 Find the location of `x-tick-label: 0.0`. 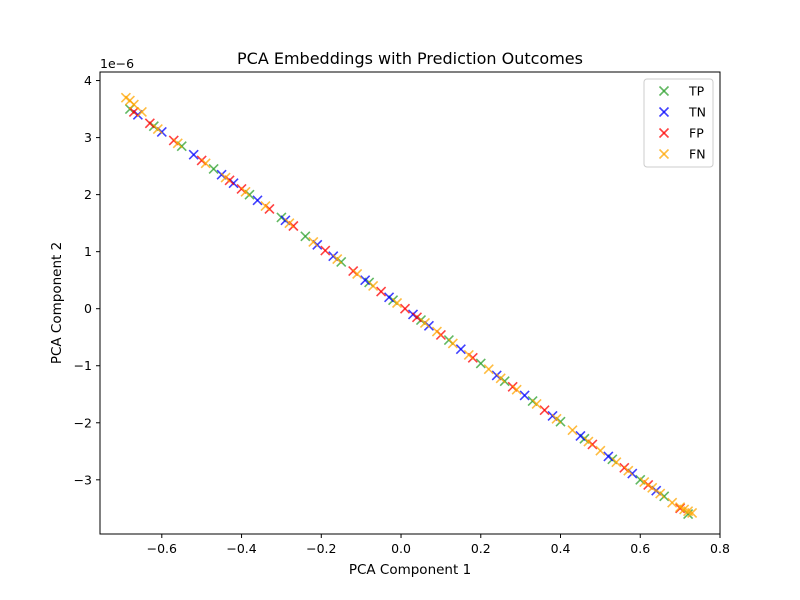

x-tick-label: 0.0 is located at coordinates (401, 548).